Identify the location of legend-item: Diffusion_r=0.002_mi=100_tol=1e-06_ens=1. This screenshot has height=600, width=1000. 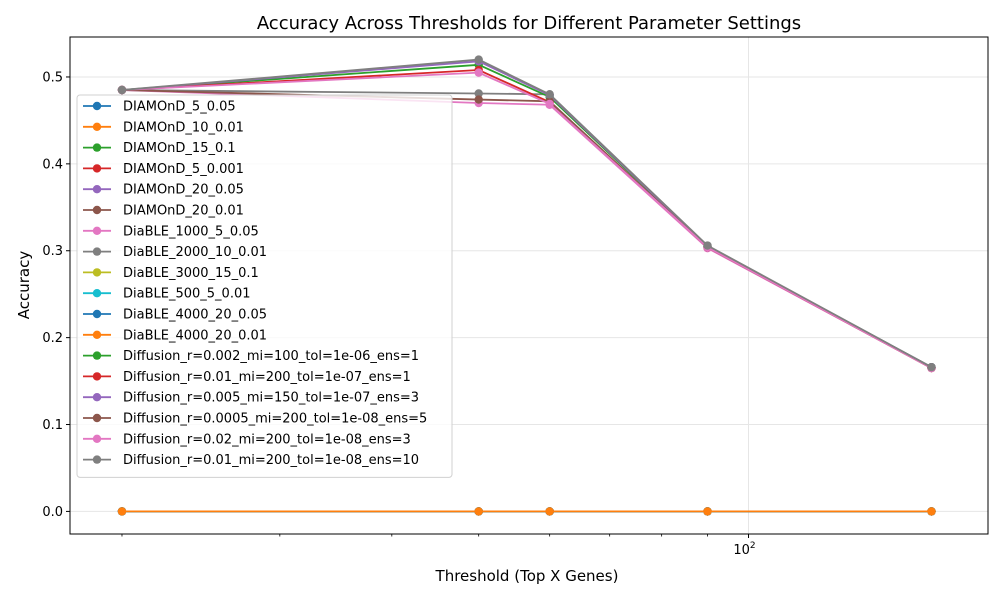
(251, 356).